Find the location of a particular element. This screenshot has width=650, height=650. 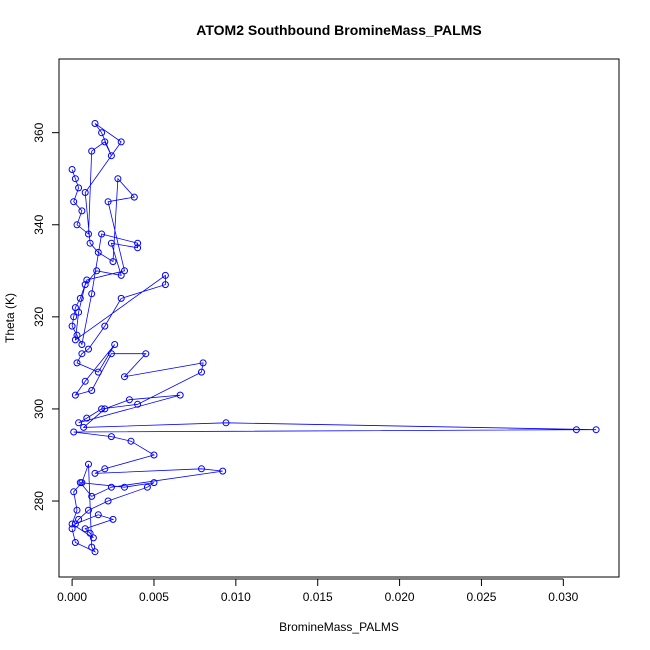

y-tick-label: 280 is located at coordinates (39, 501).